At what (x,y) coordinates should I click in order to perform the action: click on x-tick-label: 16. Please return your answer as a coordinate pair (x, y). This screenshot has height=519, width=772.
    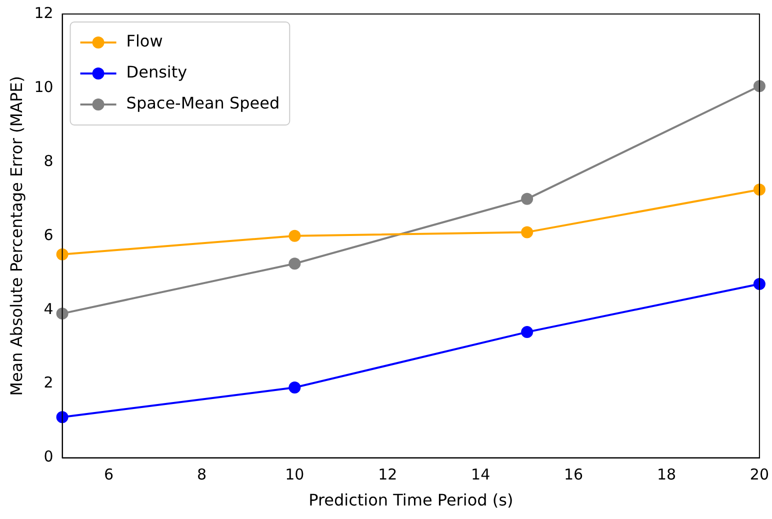
    Looking at the image, I should click on (574, 475).